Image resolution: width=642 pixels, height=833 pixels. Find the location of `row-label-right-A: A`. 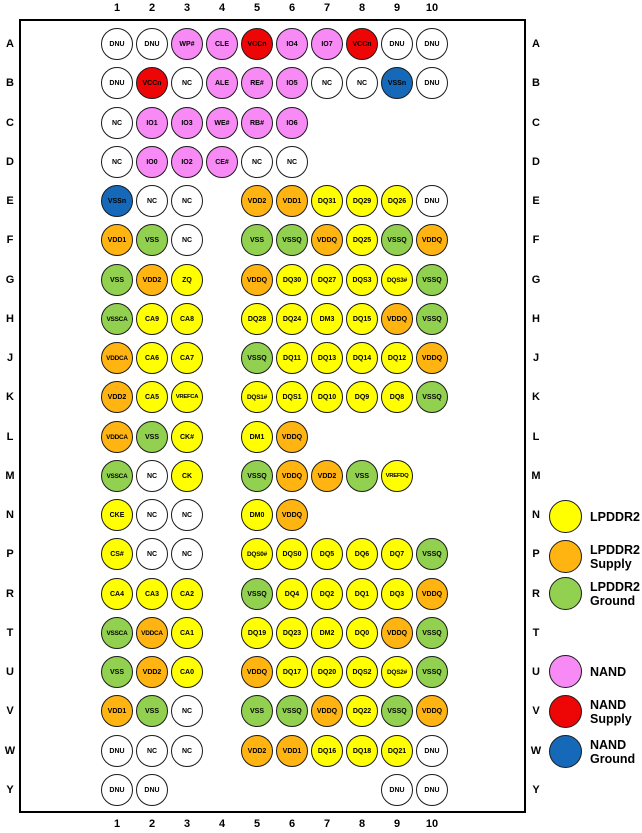

row-label-right-A: A is located at coordinates (536, 44).